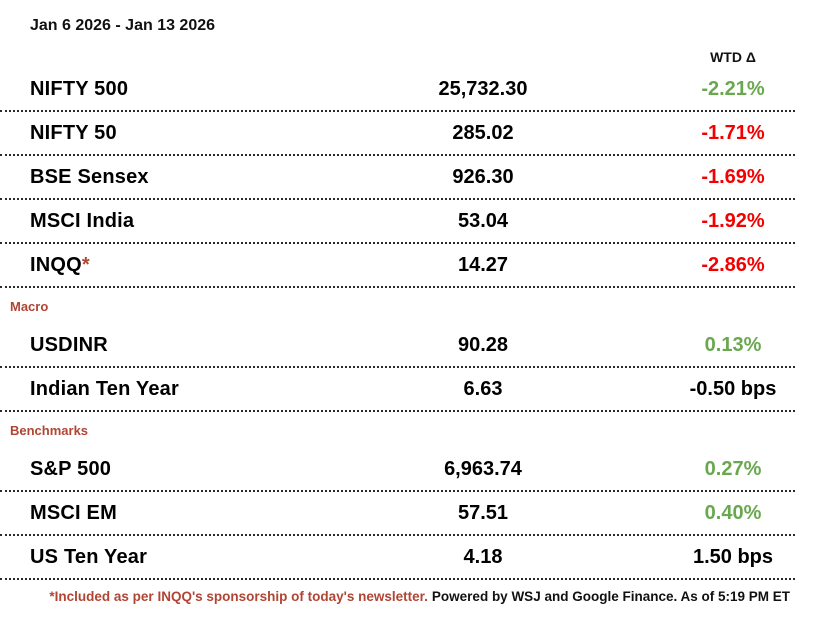 This screenshot has height=617, width=817. What do you see at coordinates (397, 346) in the screenshot?
I see `table-row: USDINR 90.28 0.13%` at bounding box center [397, 346].